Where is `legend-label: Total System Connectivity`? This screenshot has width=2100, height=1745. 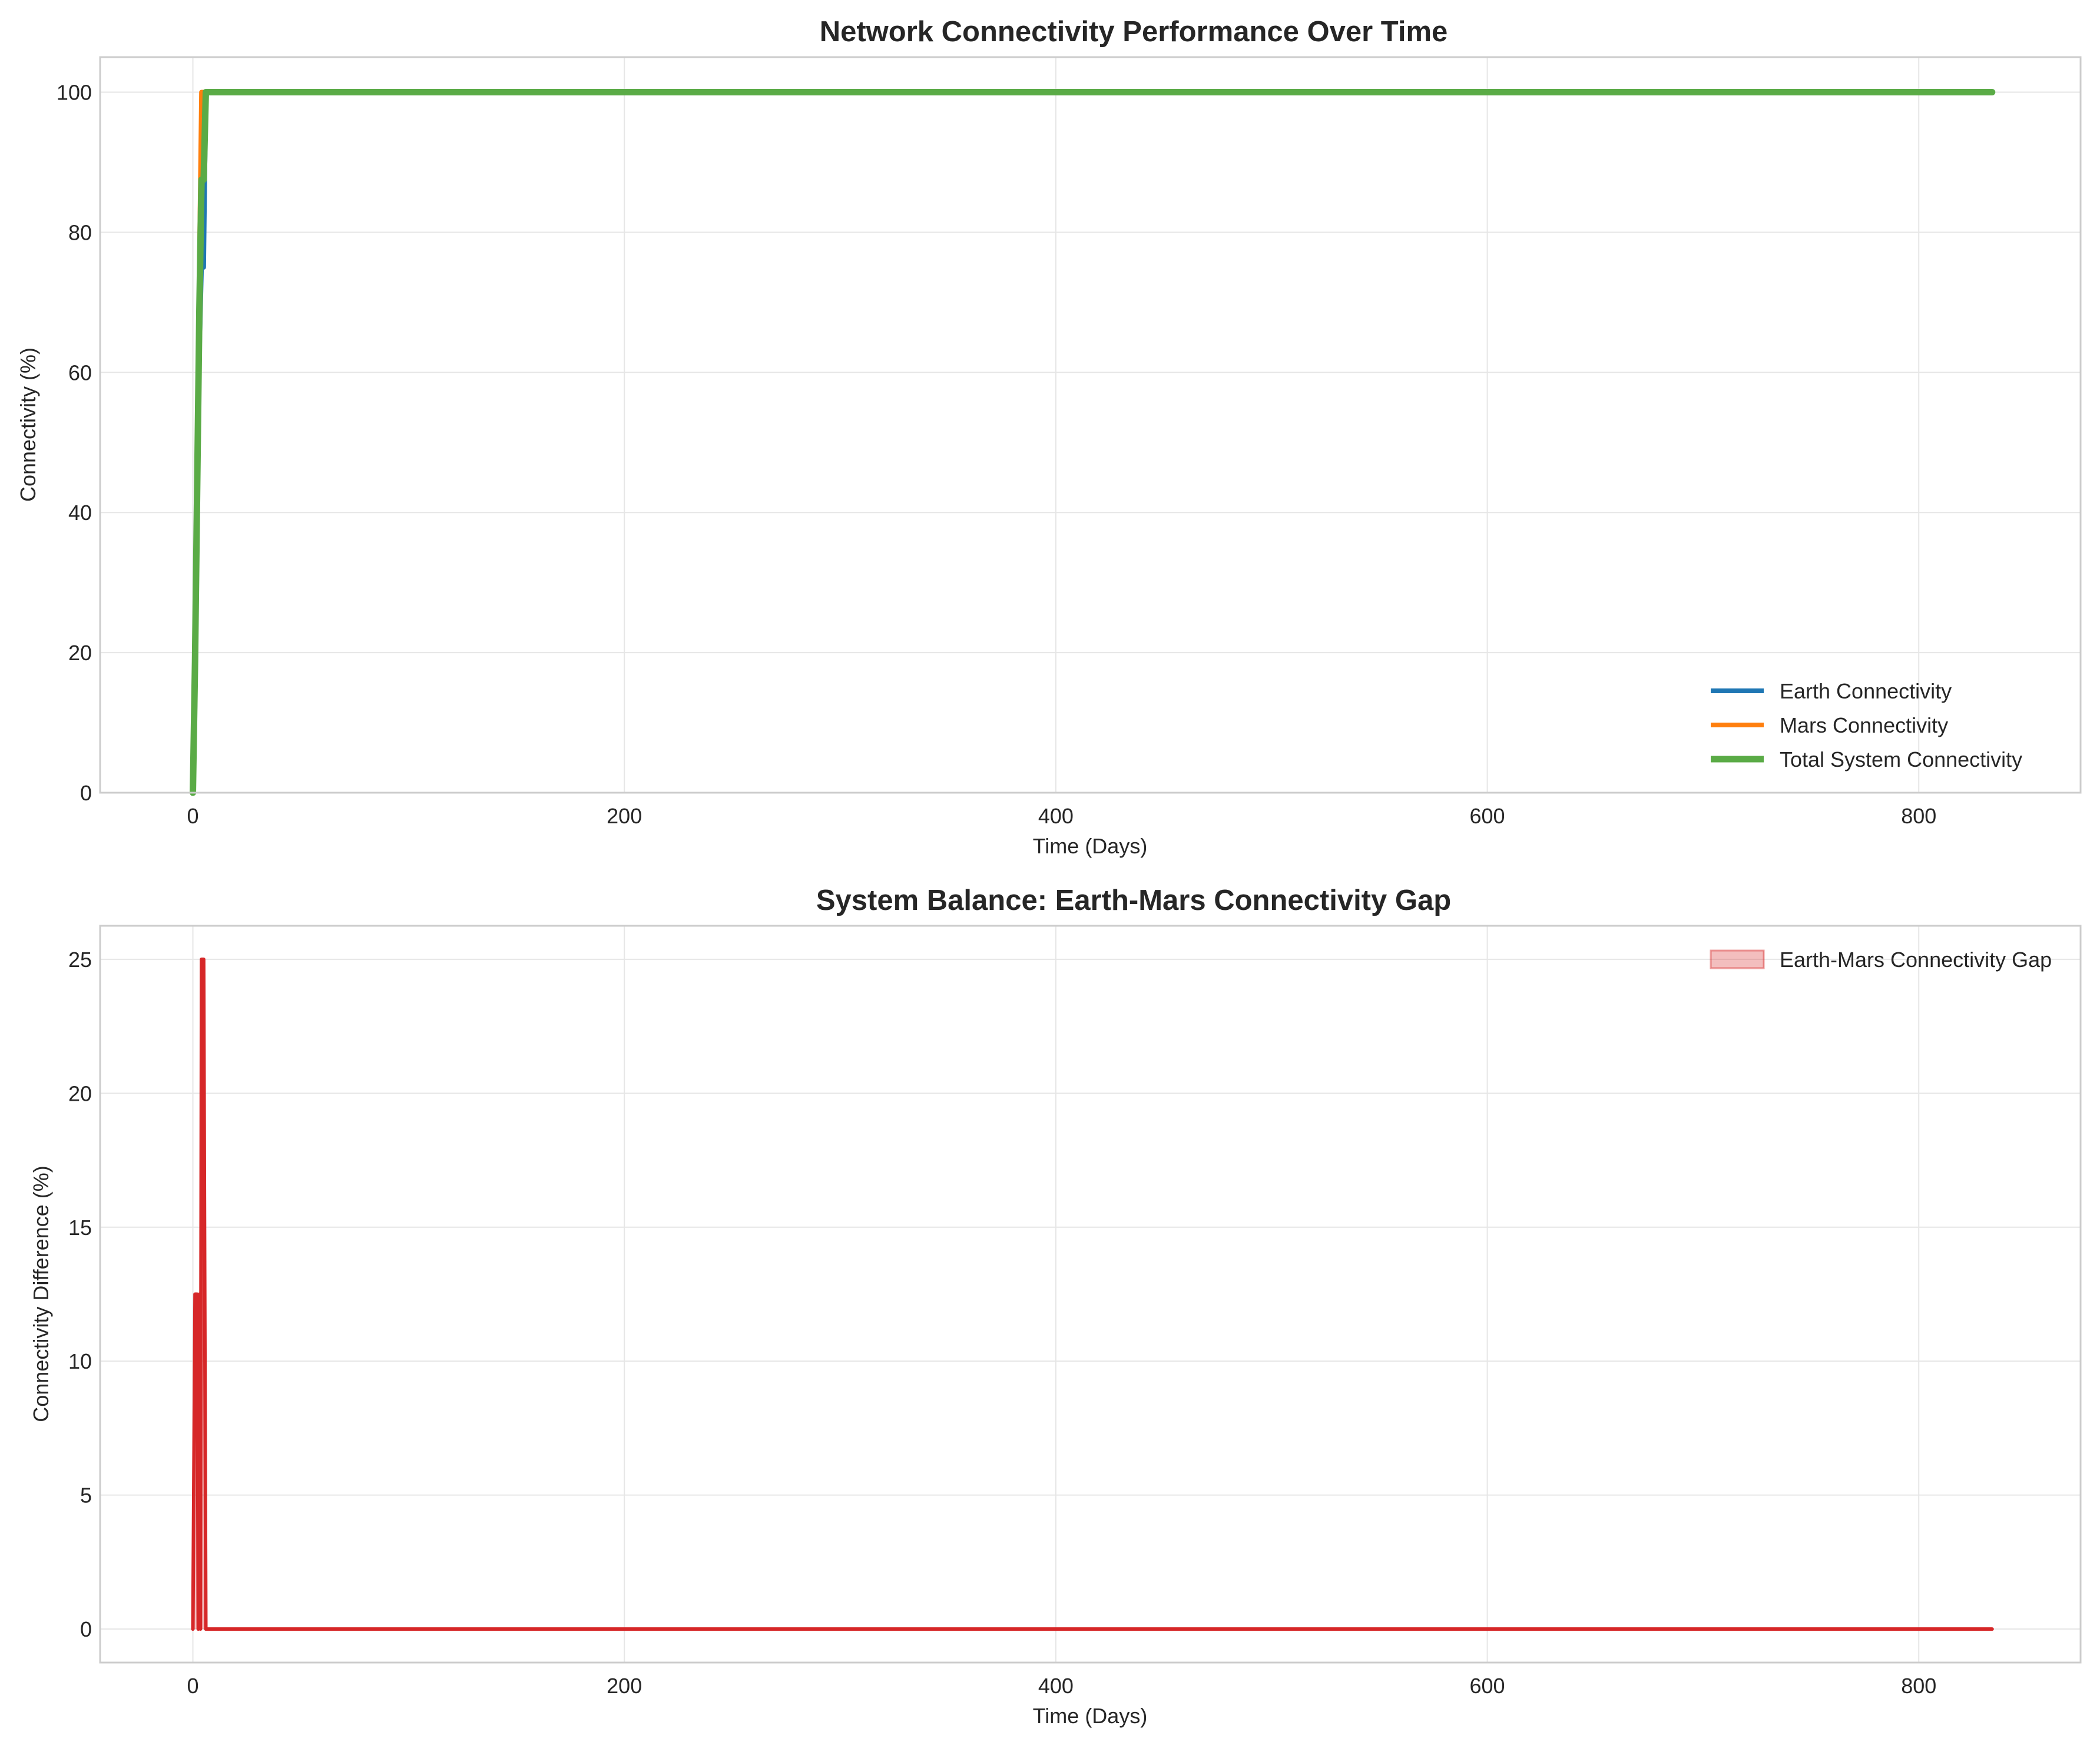
legend-label: Total System Connectivity is located at coordinates (1901, 759).